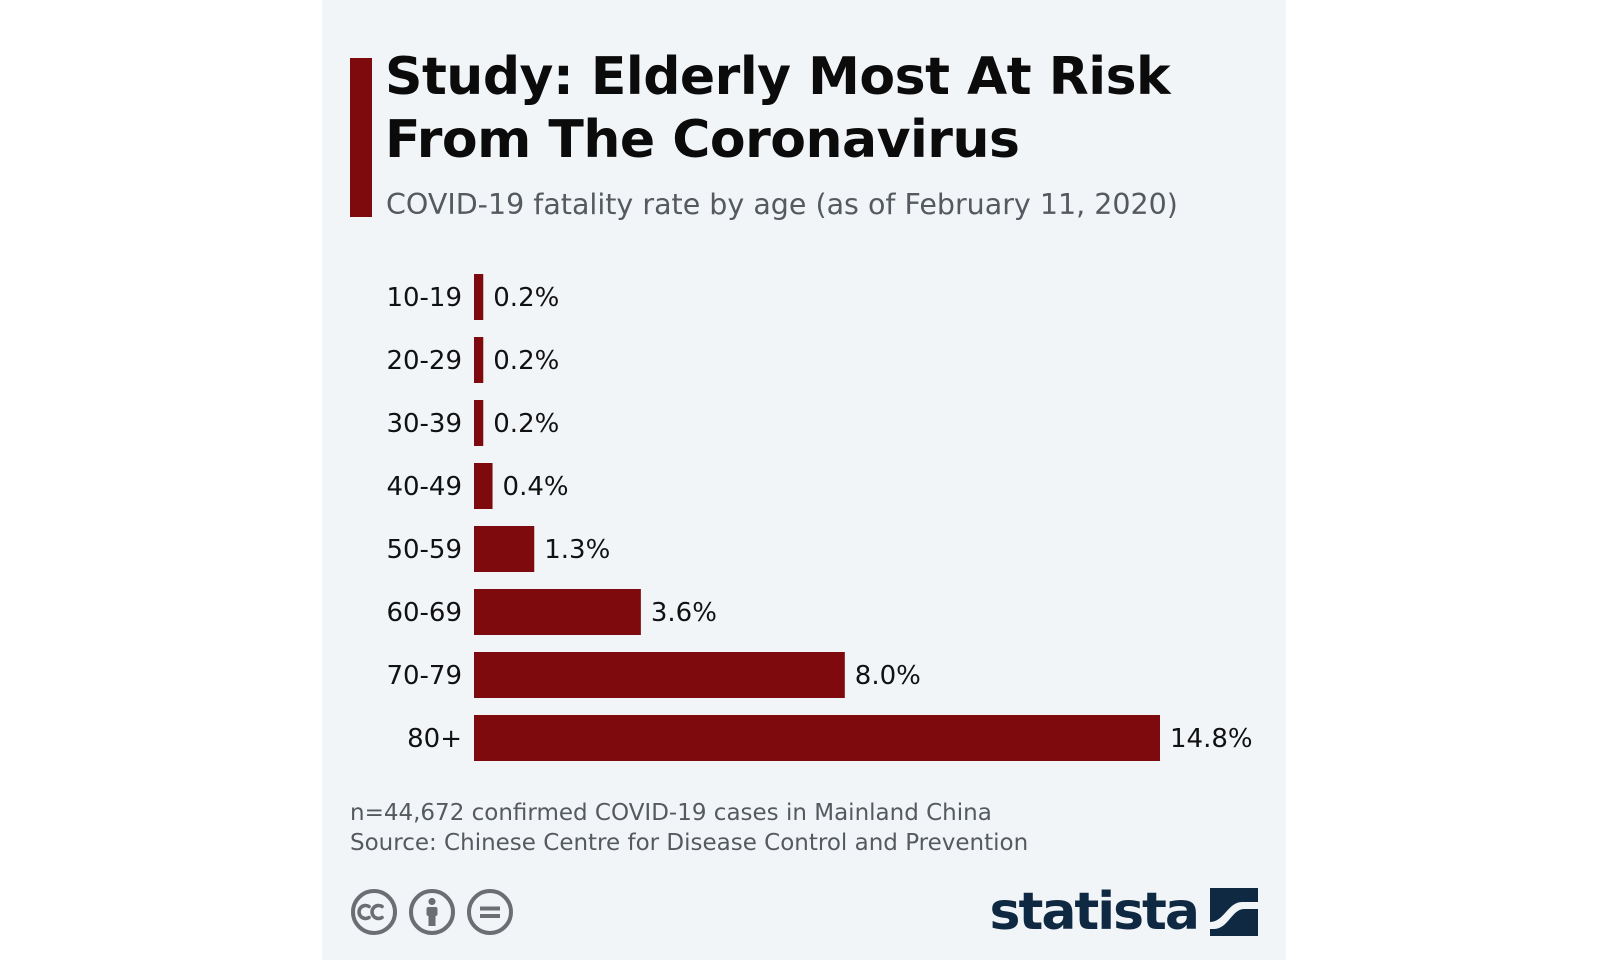 The height and width of the screenshot is (960, 1600). I want to click on no-derivatives-icon, so click(490, 912).